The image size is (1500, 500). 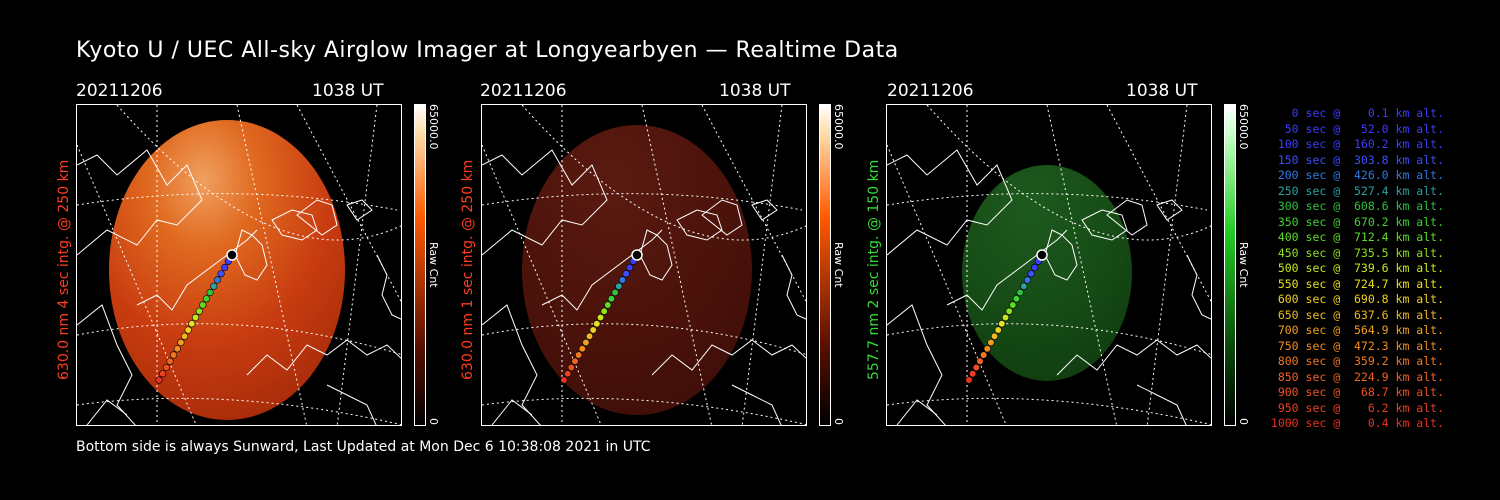 What do you see at coordinates (1357, 361) in the screenshot?
I see `legend-row: 800 sec @ 359.2 km alt.` at bounding box center [1357, 361].